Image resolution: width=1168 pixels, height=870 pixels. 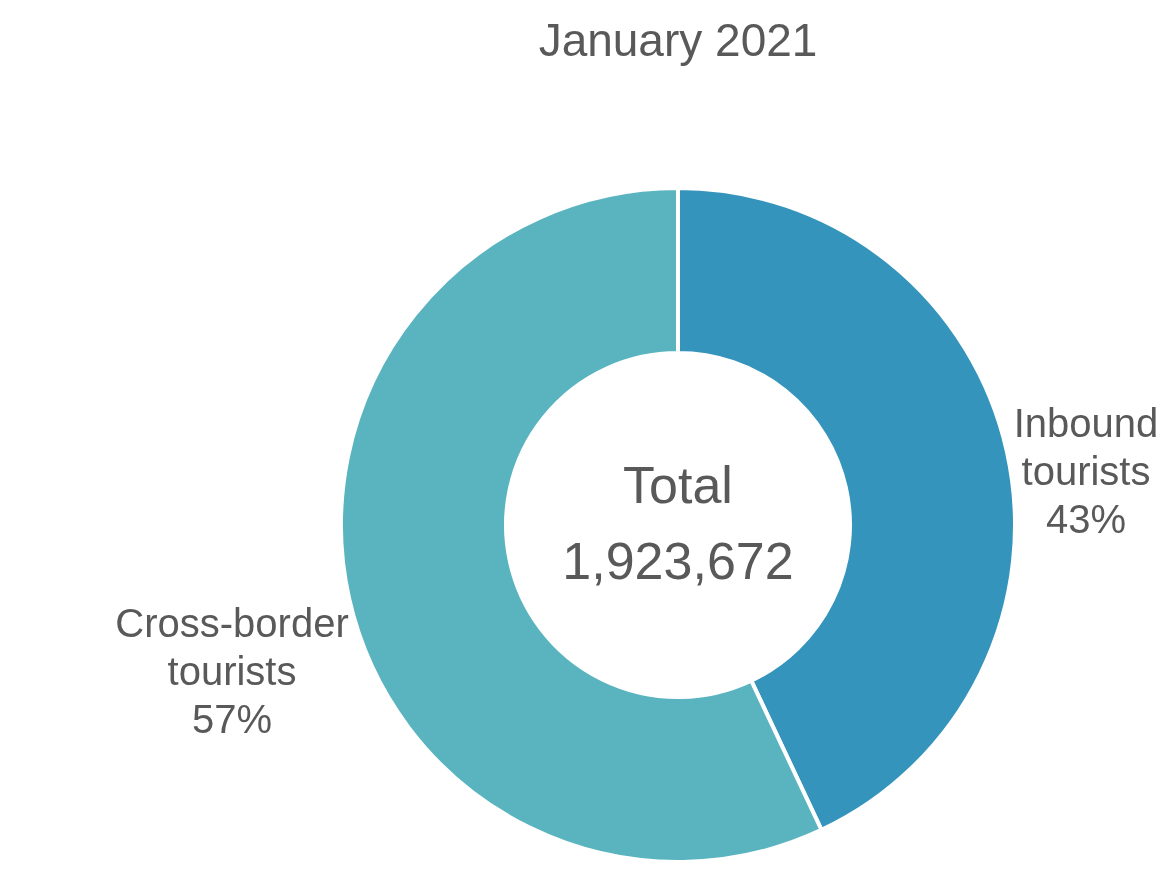 What do you see at coordinates (232, 718) in the screenshot?
I see `data-label: 57%` at bounding box center [232, 718].